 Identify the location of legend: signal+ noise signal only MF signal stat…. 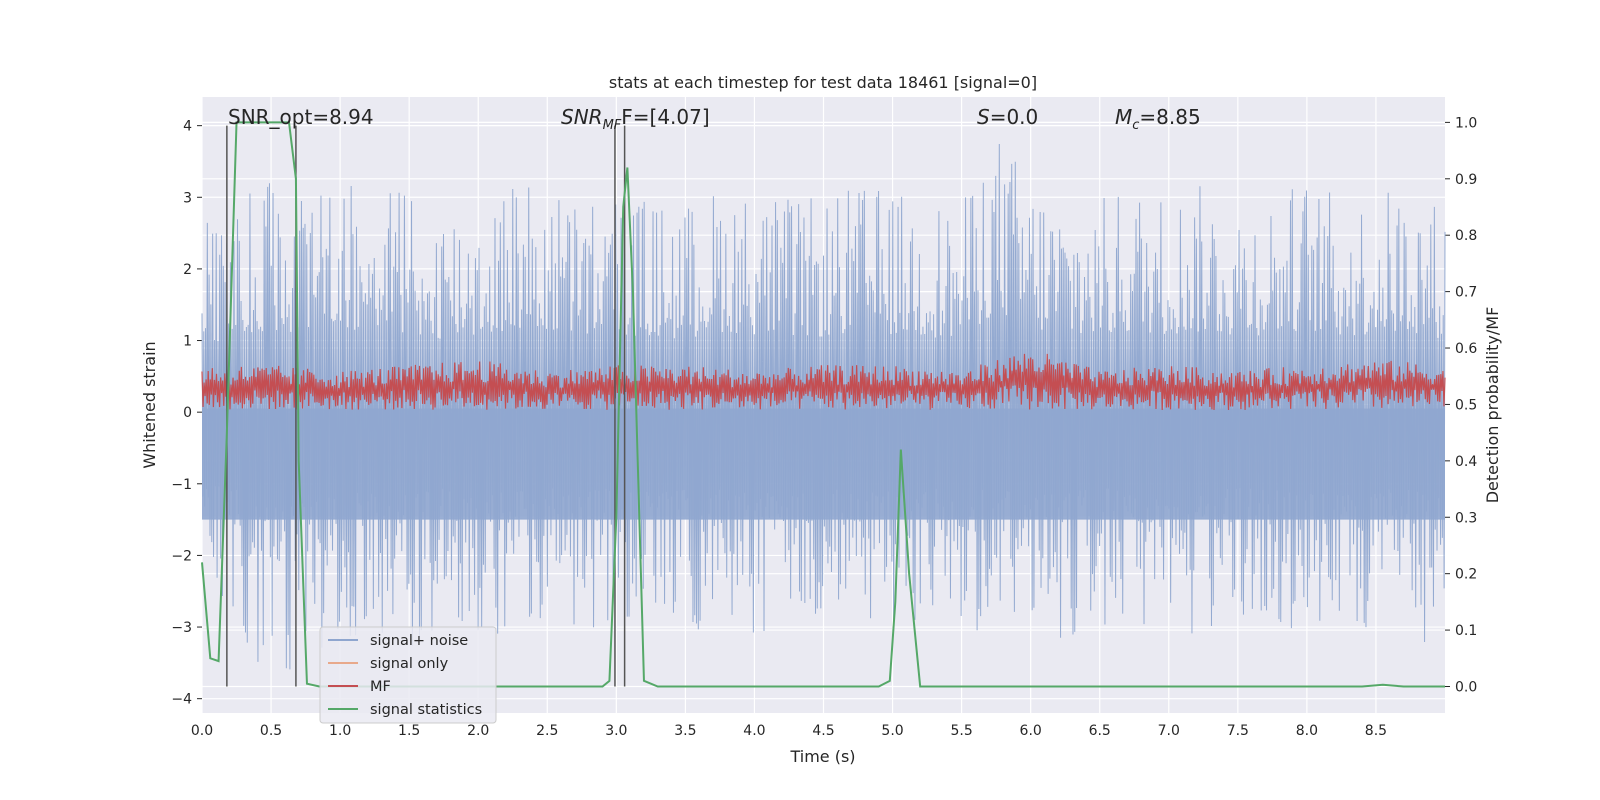
(408, 675).